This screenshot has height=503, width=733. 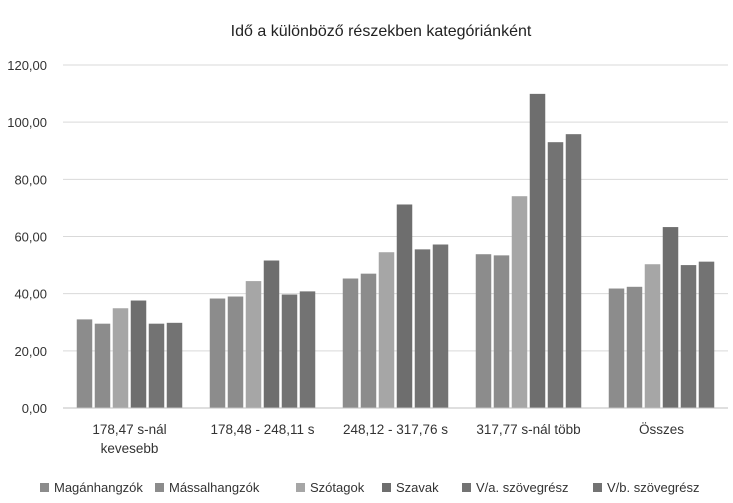 What do you see at coordinates (395, 429) in the screenshot?
I see `x-category-label: 248,12 - 317,76 s` at bounding box center [395, 429].